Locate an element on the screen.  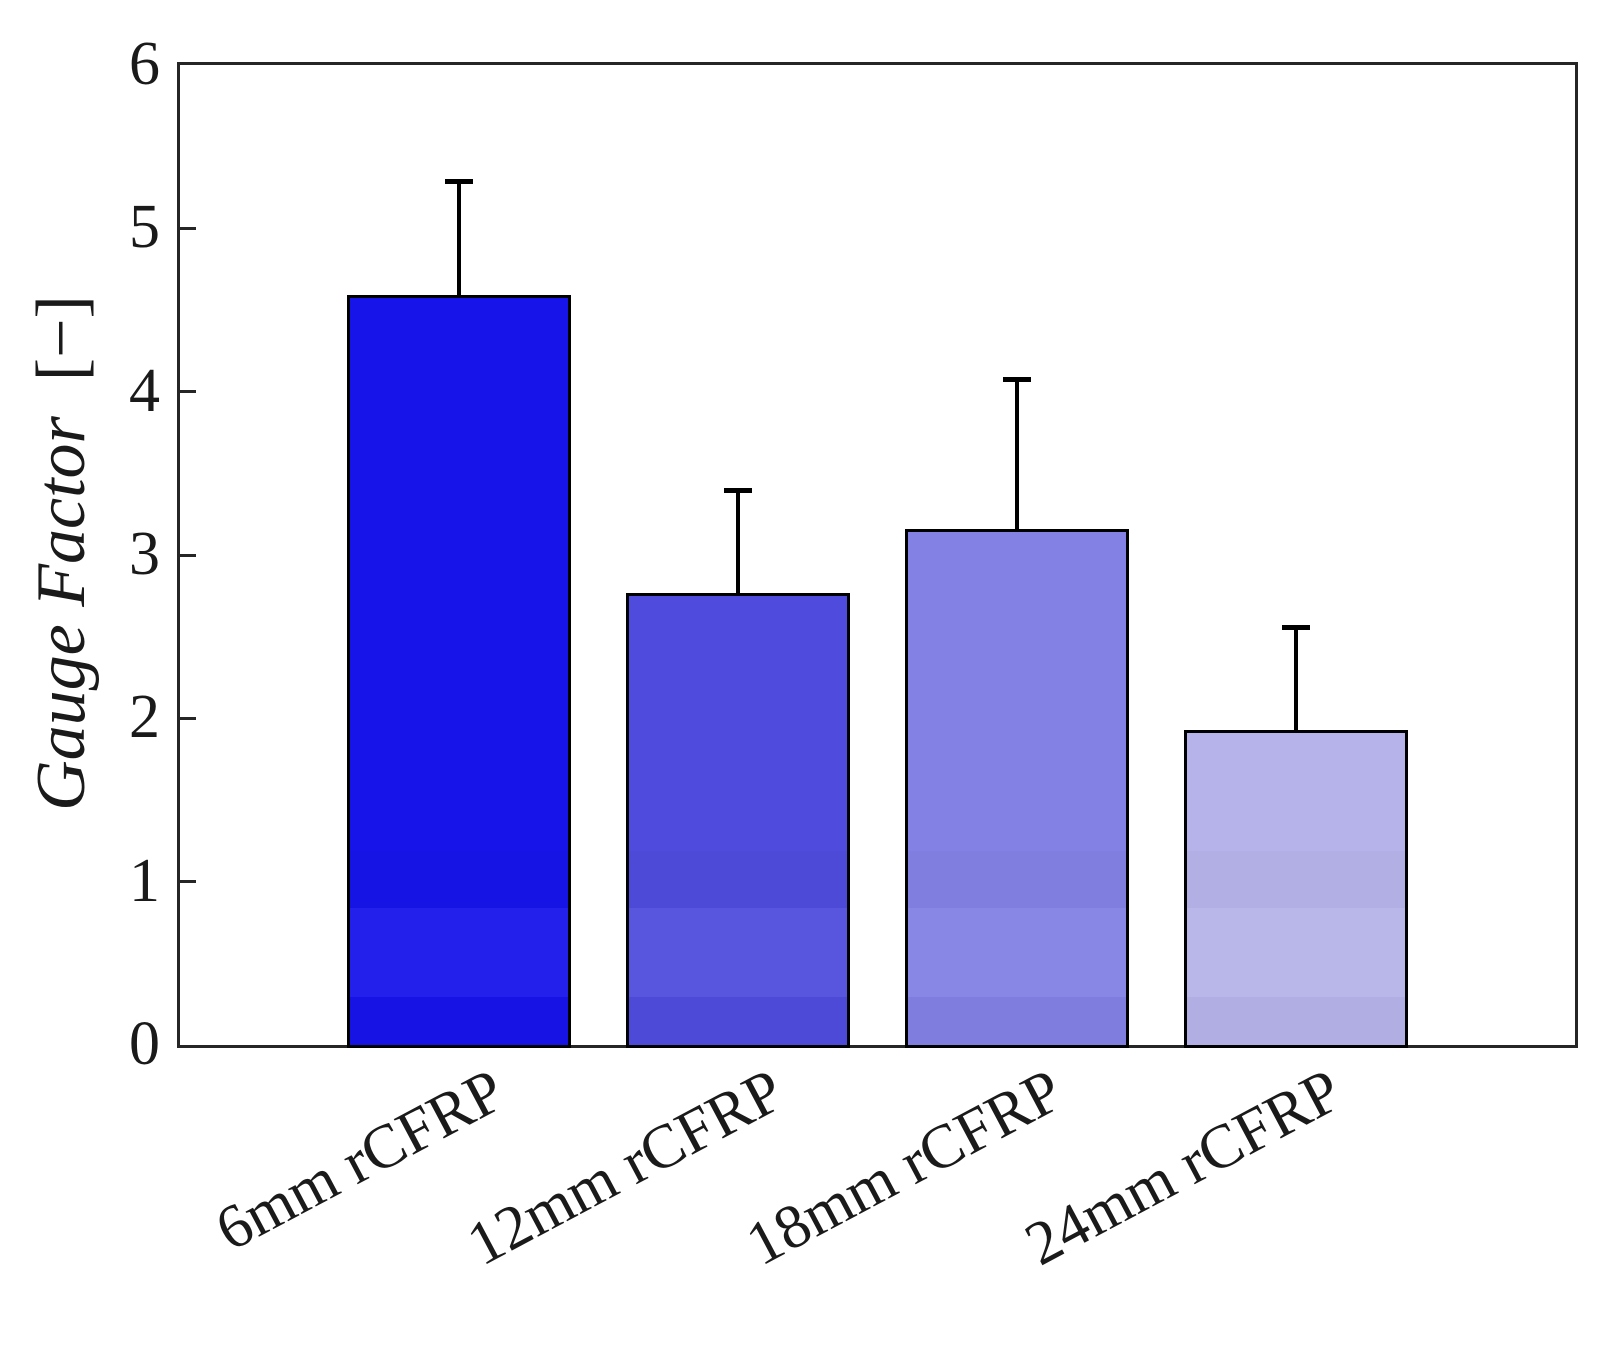
y-axis-label-unit-brackets: [−] is located at coordinates (61, 338).